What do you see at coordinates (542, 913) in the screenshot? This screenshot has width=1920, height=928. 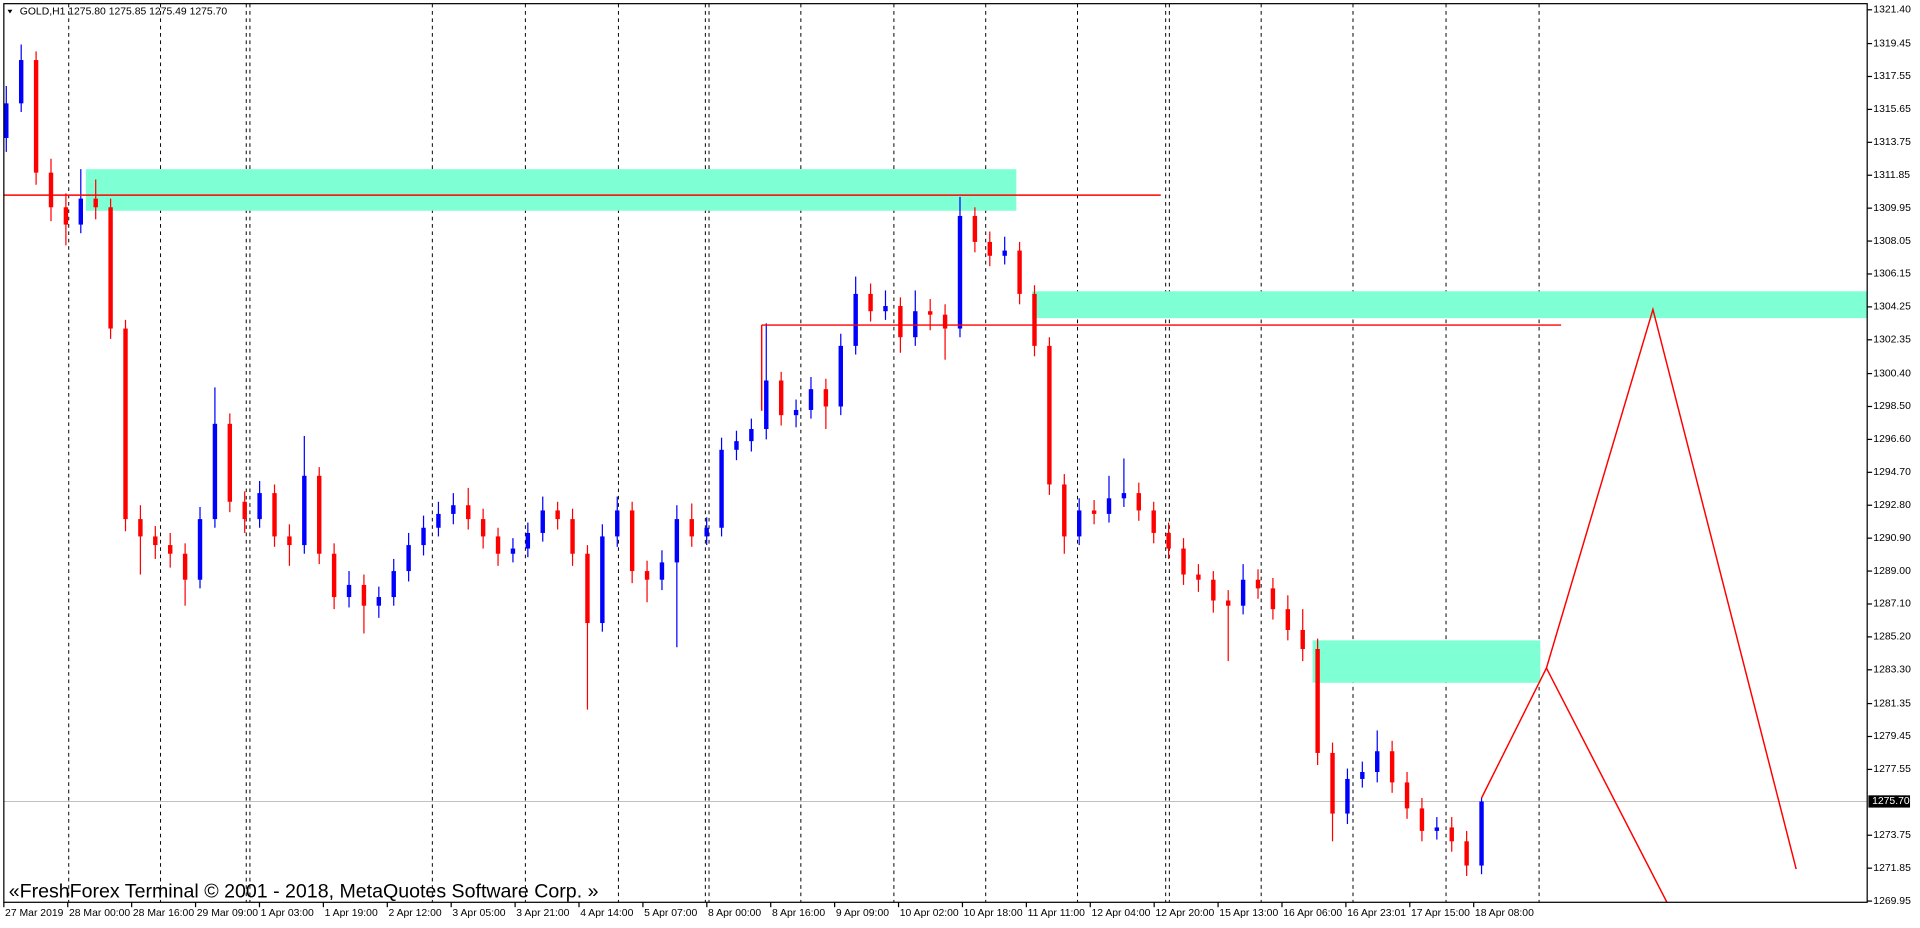 I see `x-tick-label: 3 Apr 21:00` at bounding box center [542, 913].